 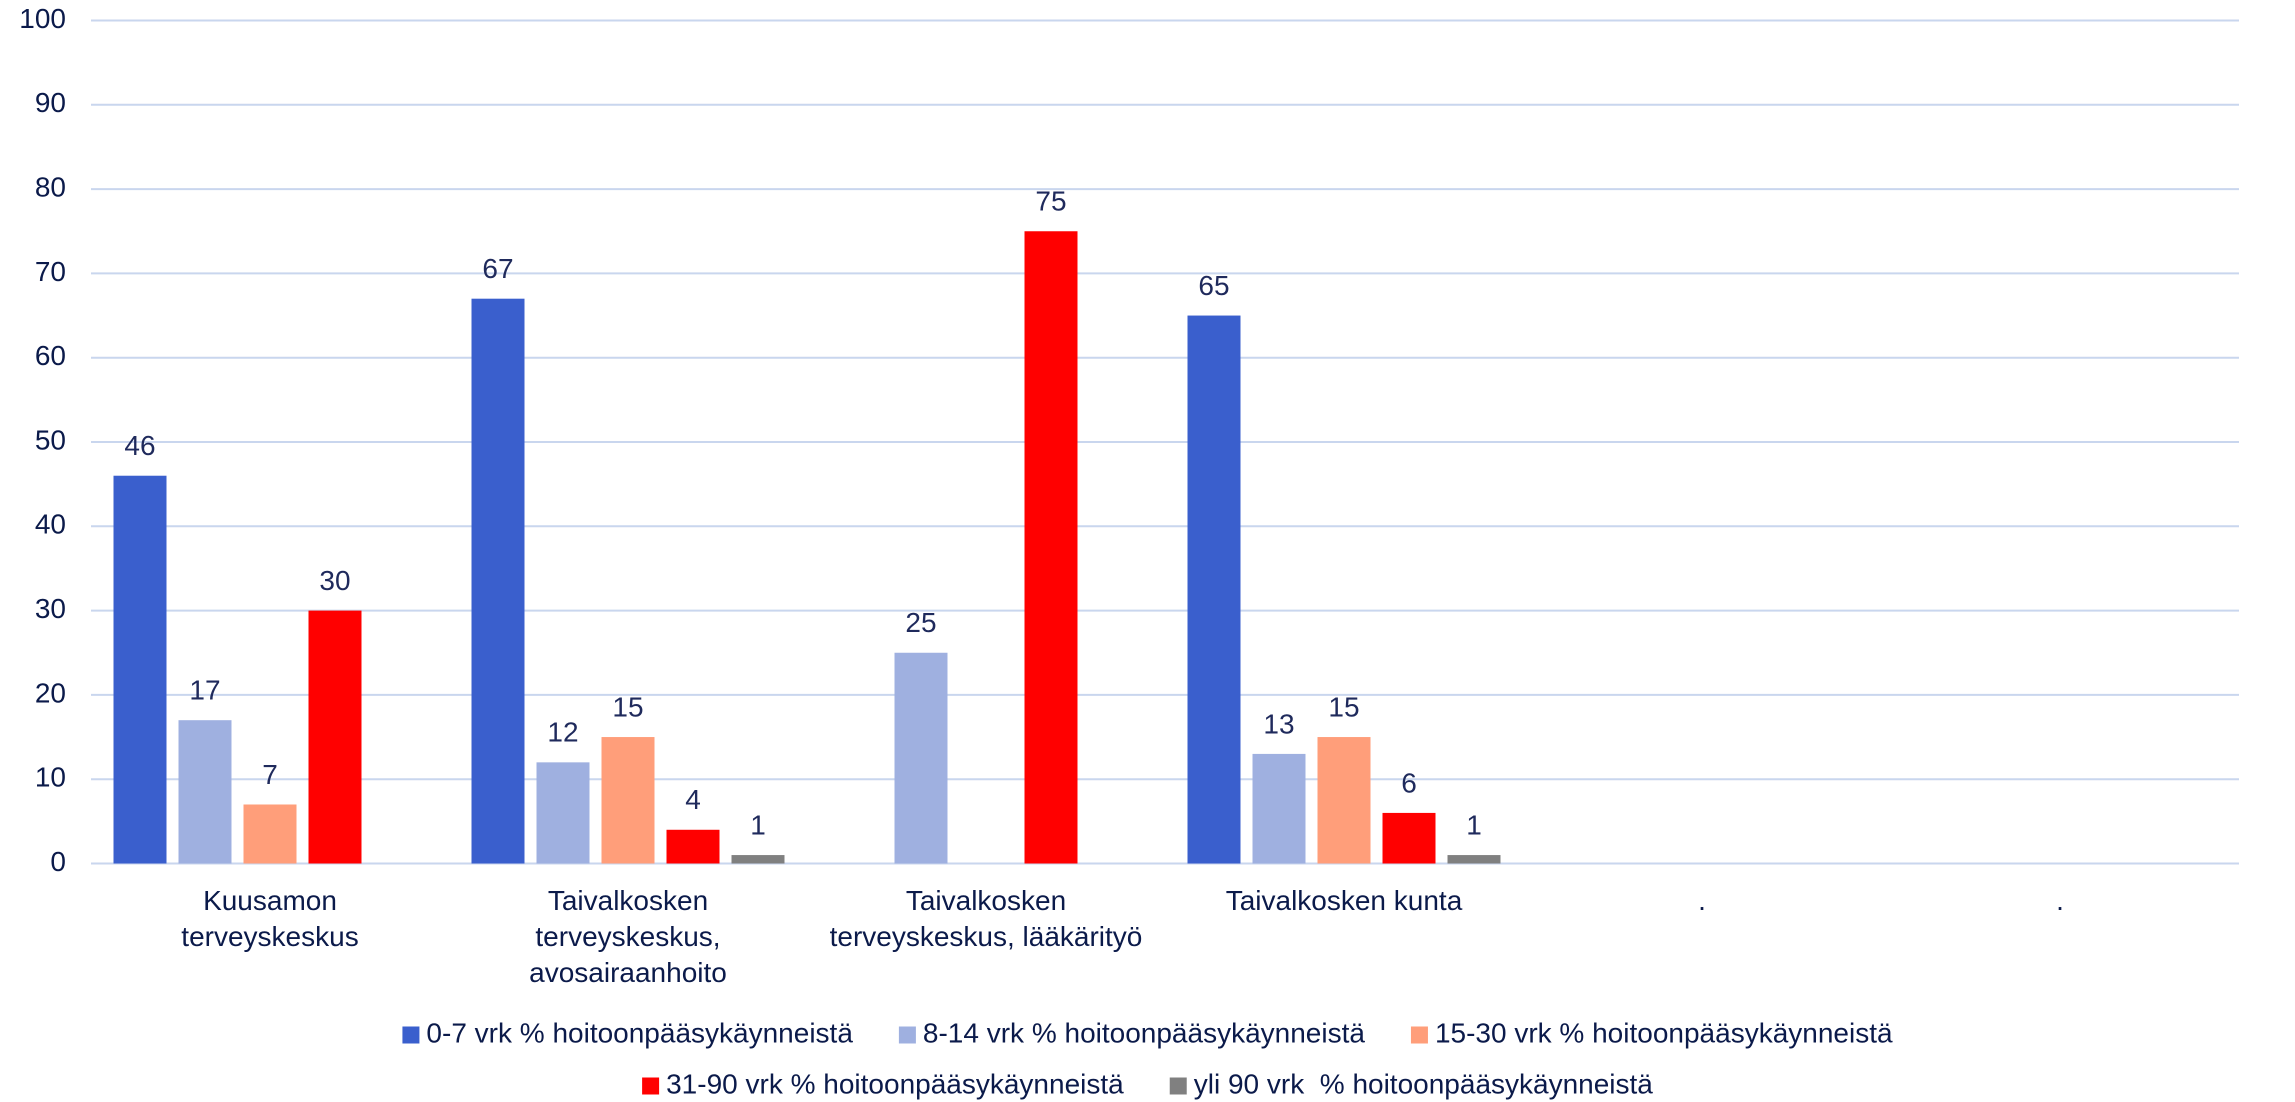 I want to click on data-label: 67, so click(x=497, y=268).